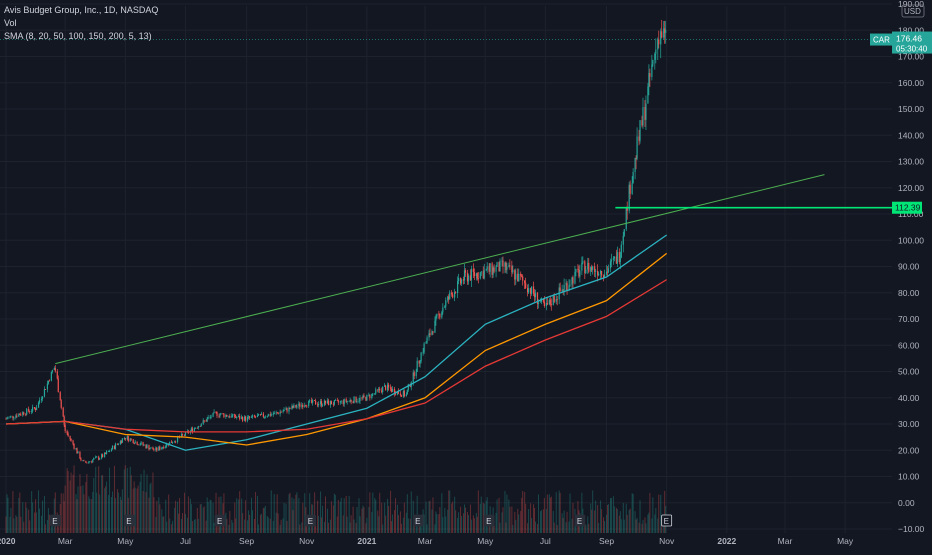 The width and height of the screenshot is (932, 555). I want to click on level-badge, so click(907, 207).